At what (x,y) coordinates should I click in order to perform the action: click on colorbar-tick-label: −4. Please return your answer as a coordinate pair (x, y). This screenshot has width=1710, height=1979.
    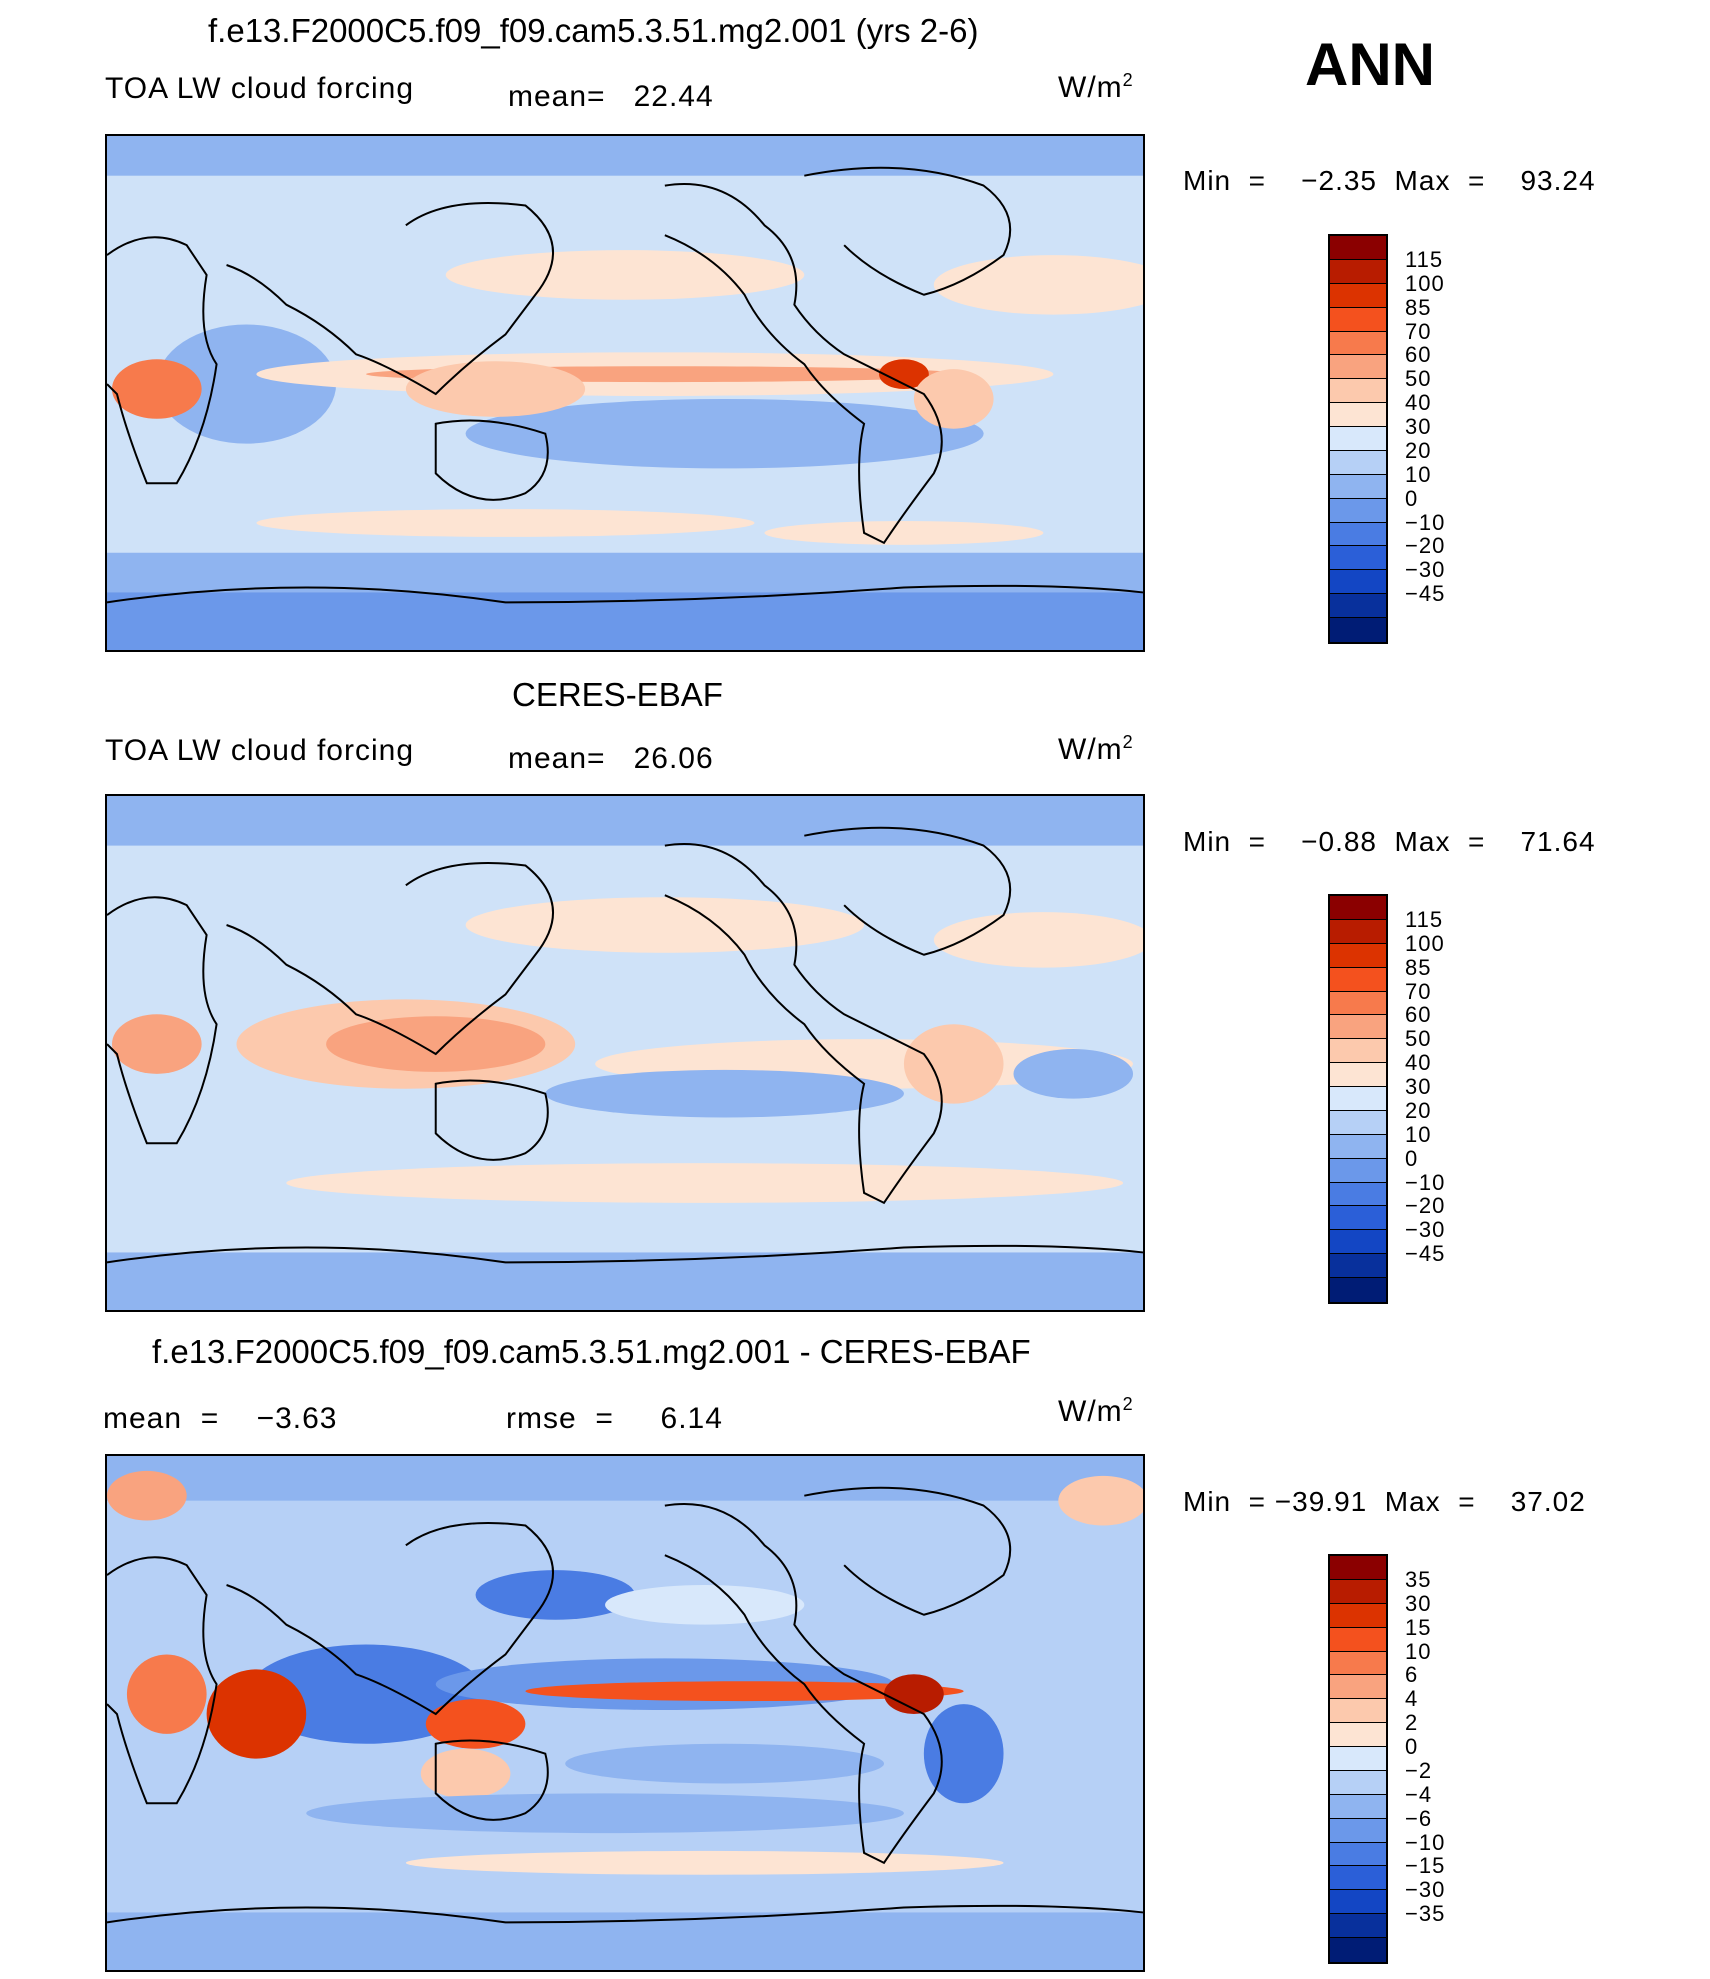
    Looking at the image, I should click on (1419, 1794).